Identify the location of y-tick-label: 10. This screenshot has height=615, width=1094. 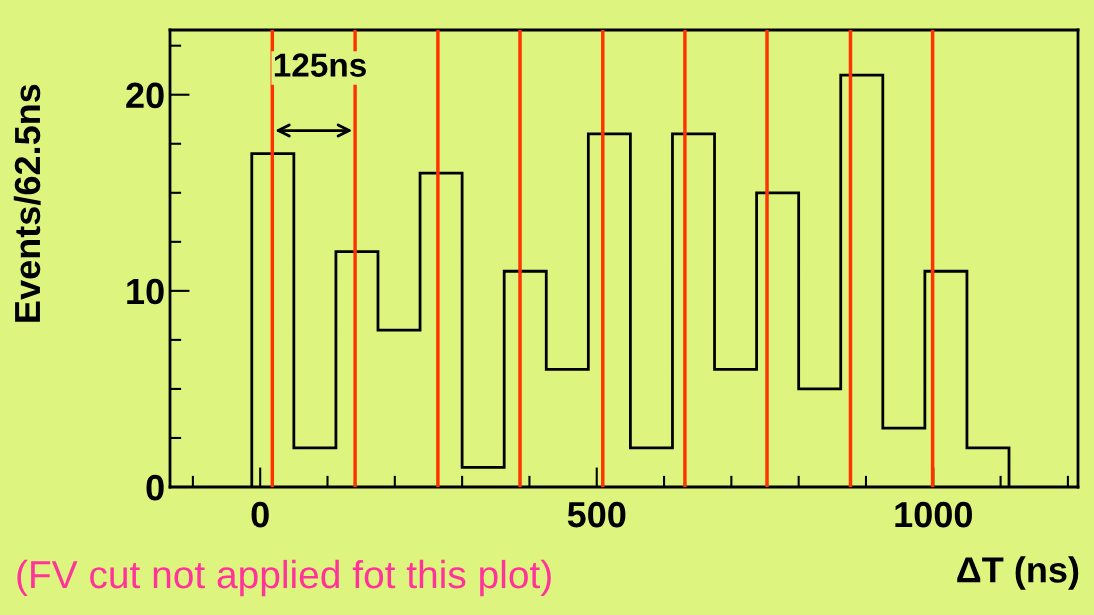
(145, 291).